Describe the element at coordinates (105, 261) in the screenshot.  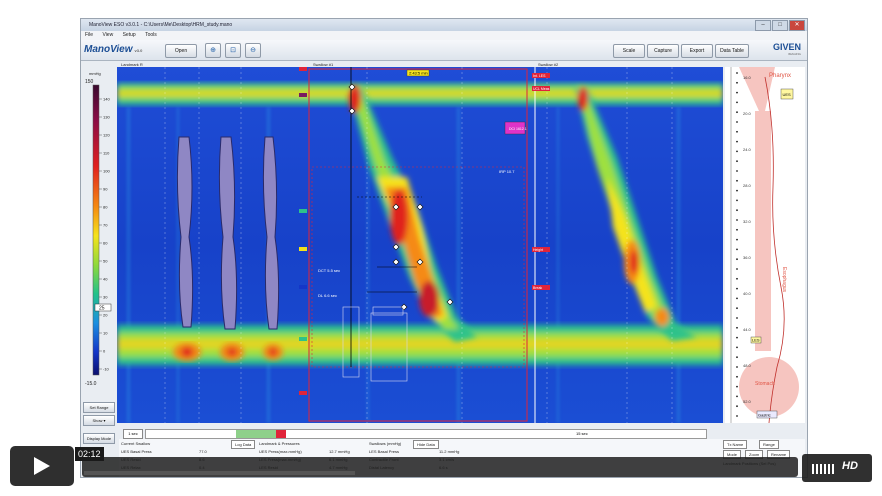
I see `scale-tick-label: 50` at that location.